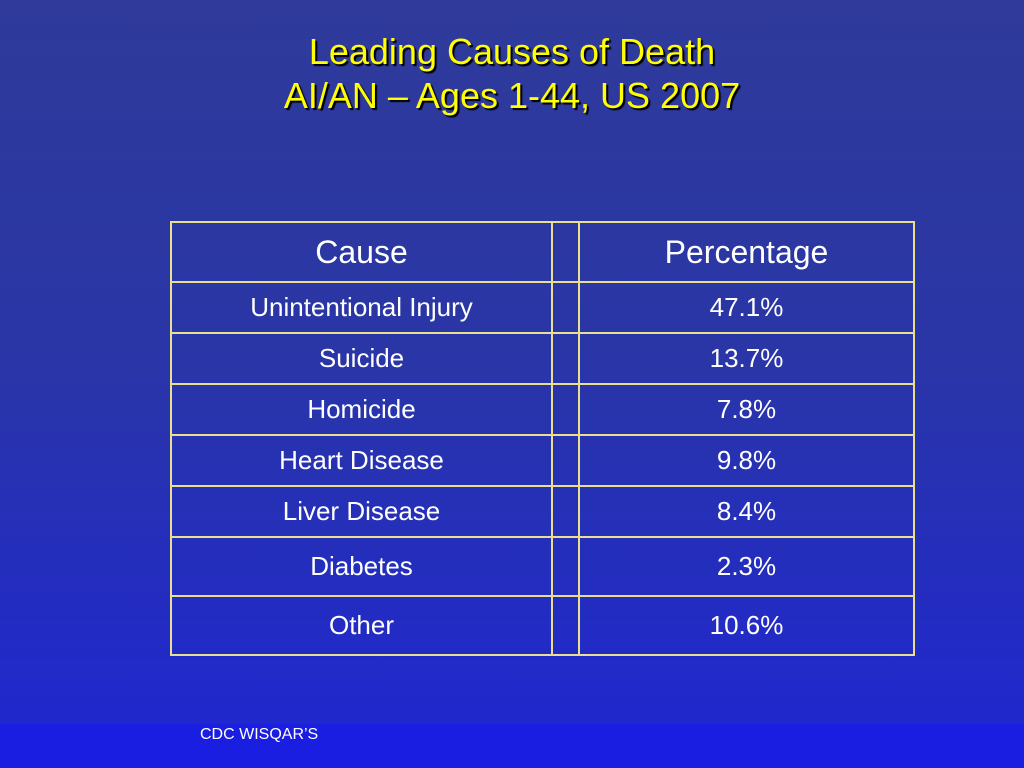 This screenshot has width=1024, height=768. I want to click on table-row: Diabetes 2.3%, so click(542, 566).